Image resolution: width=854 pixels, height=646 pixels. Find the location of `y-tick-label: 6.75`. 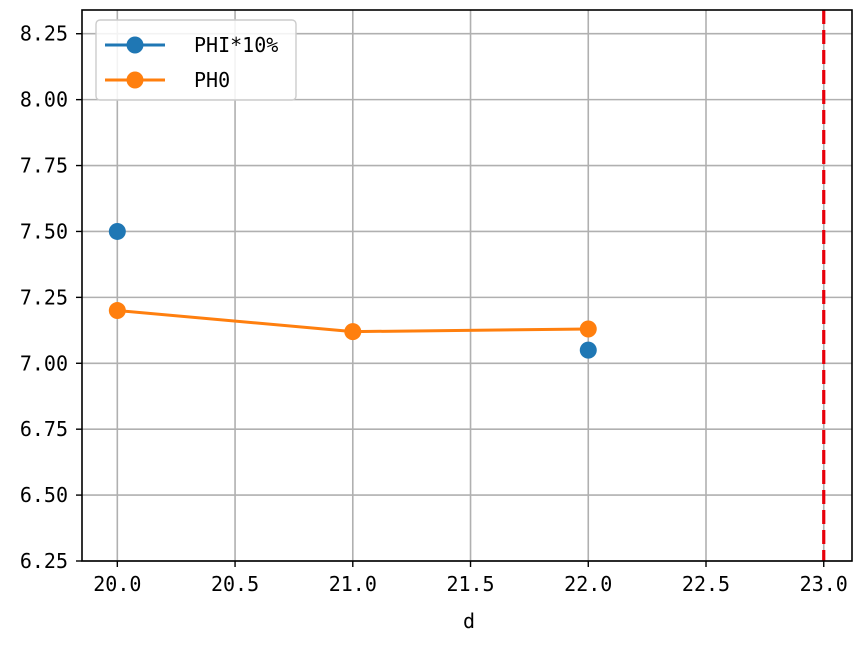

y-tick-label: 6.75 is located at coordinates (44, 429).